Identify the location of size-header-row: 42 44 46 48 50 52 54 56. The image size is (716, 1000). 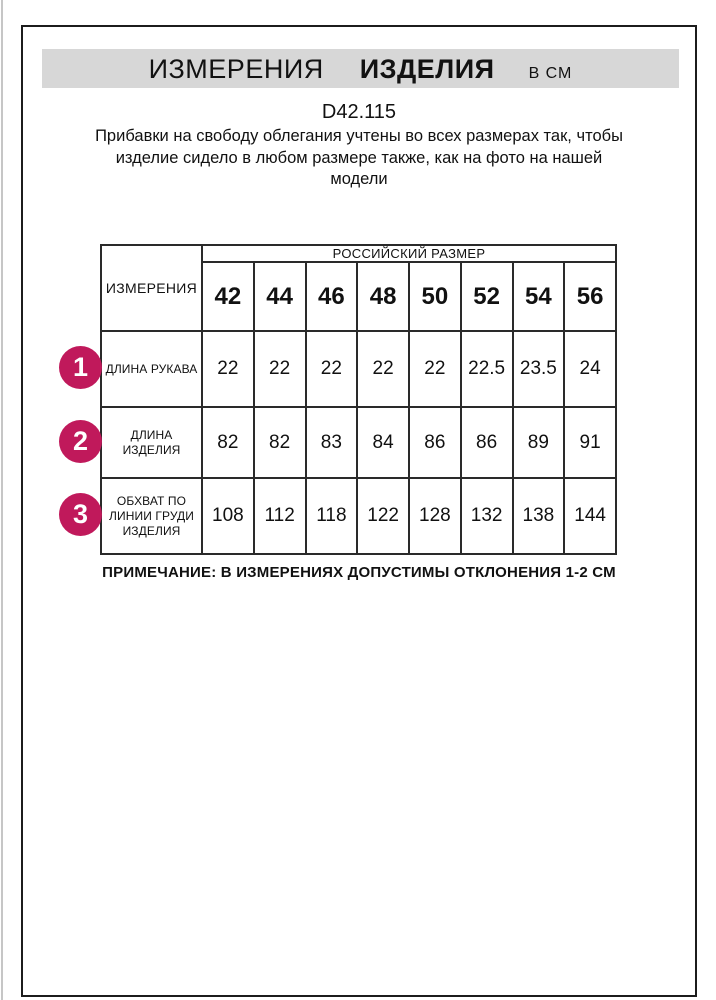
(359, 296).